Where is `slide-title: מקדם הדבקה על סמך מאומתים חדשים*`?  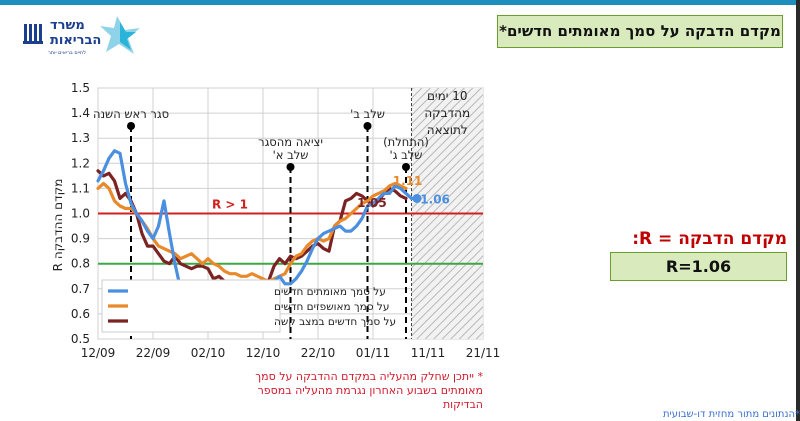 slide-title: מקדם הדבקה על סמך מאומתים חדשים* is located at coordinates (640, 31).